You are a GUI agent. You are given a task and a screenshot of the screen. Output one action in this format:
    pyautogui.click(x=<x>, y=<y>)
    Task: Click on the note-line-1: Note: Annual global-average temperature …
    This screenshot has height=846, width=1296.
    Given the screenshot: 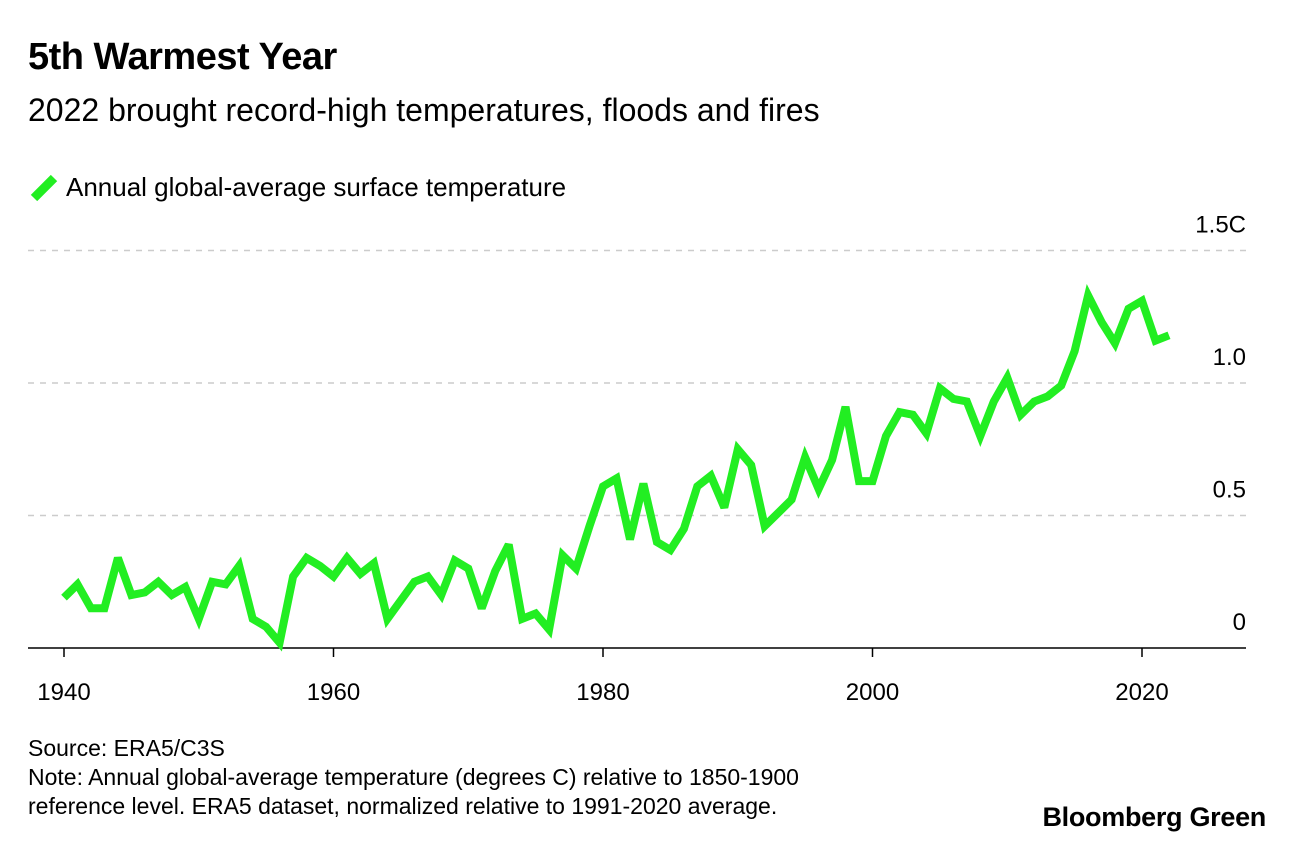 What is the action you would take?
    pyautogui.click(x=413, y=777)
    